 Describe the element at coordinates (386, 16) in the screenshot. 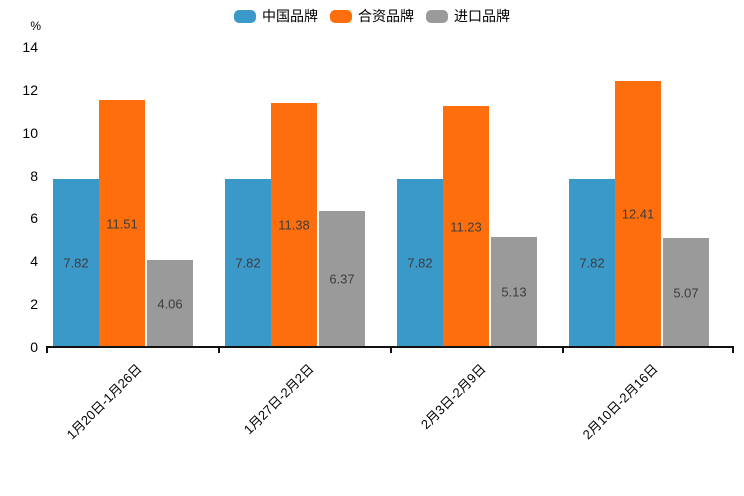

I see `legend-label: 合资品牌` at that location.